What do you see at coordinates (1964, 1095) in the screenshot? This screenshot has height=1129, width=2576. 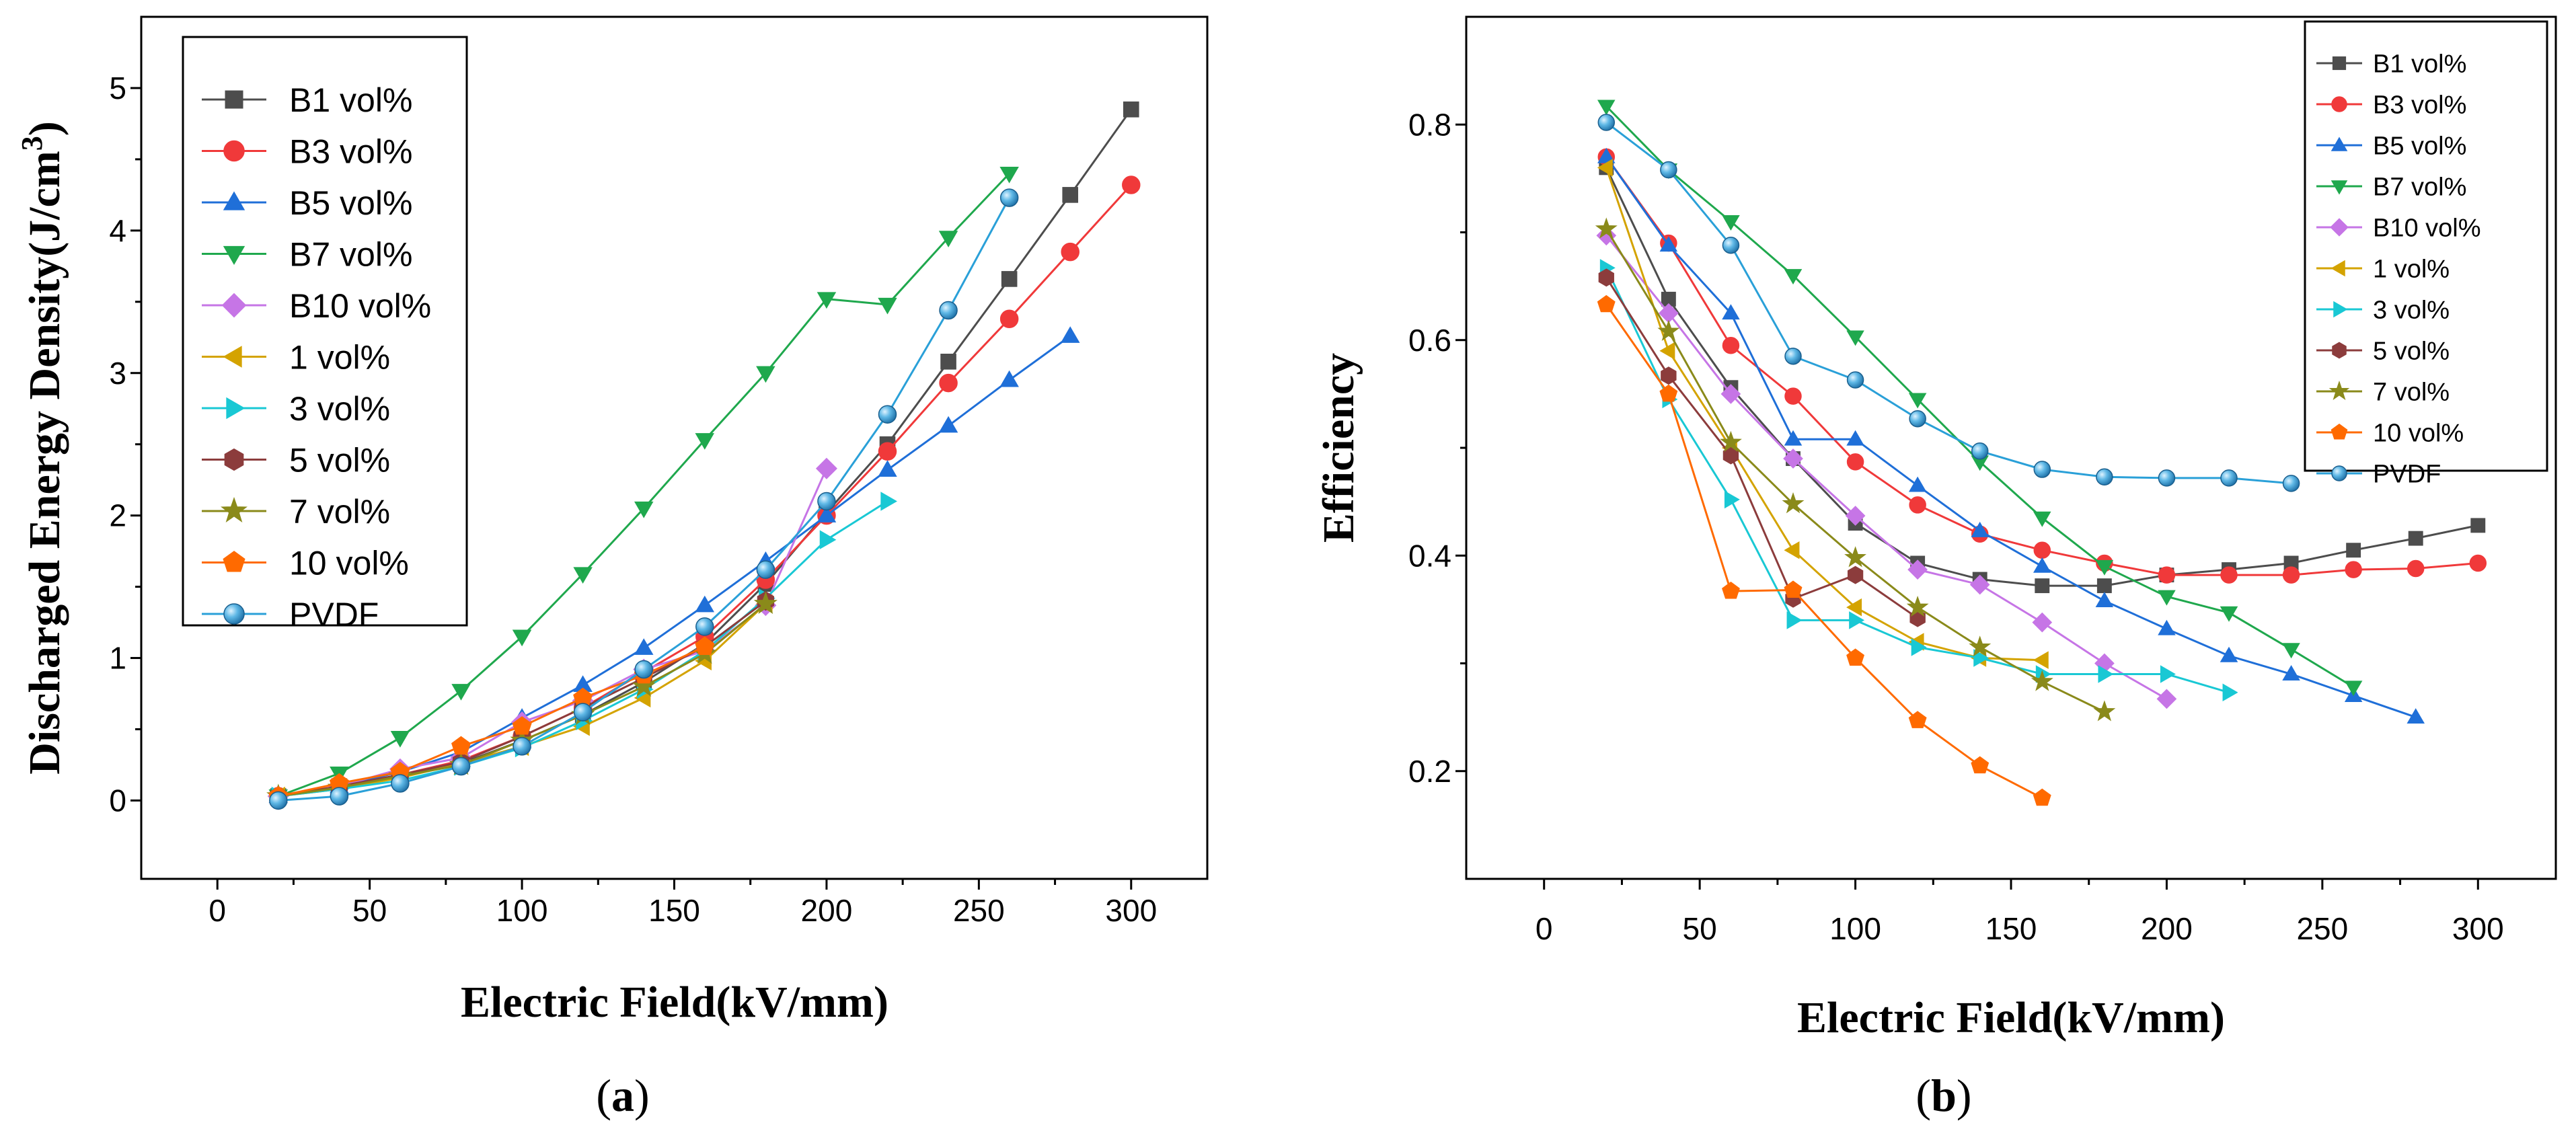 I see `panel-b-close: )` at bounding box center [1964, 1095].